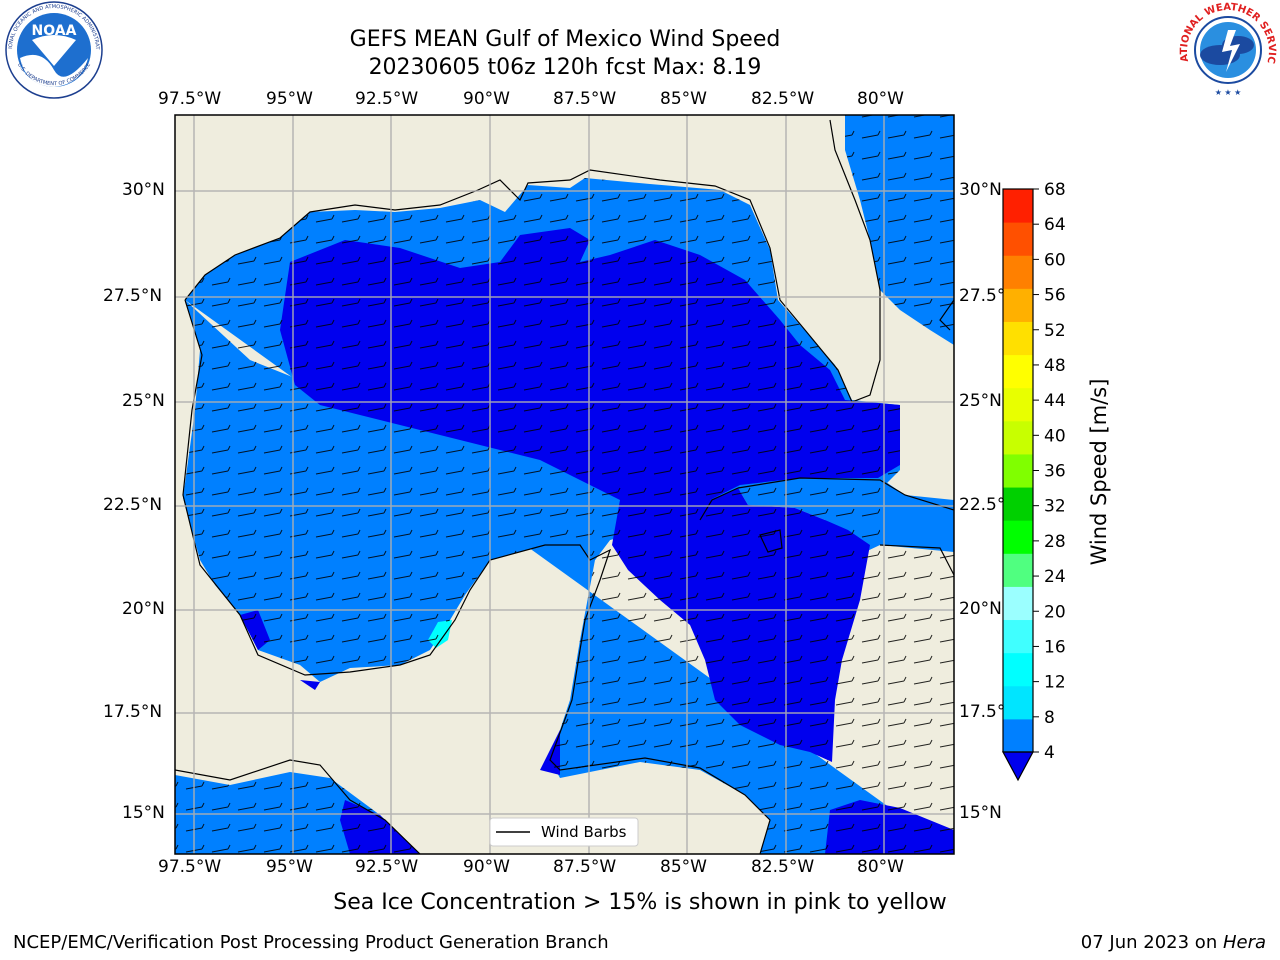 The width and height of the screenshot is (1280, 960). I want to click on legend-label: Wind Barbs, so click(584, 832).